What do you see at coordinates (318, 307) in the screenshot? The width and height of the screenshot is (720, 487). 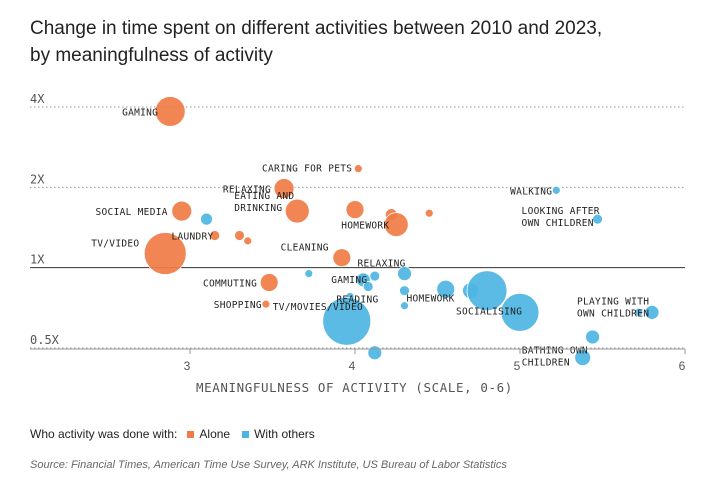 I see `point-label: TV/MOVIES/VIDEO` at bounding box center [318, 307].